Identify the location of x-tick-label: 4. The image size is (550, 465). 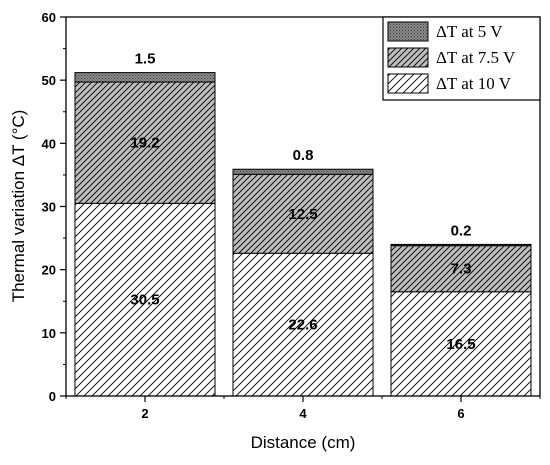
(303, 413).